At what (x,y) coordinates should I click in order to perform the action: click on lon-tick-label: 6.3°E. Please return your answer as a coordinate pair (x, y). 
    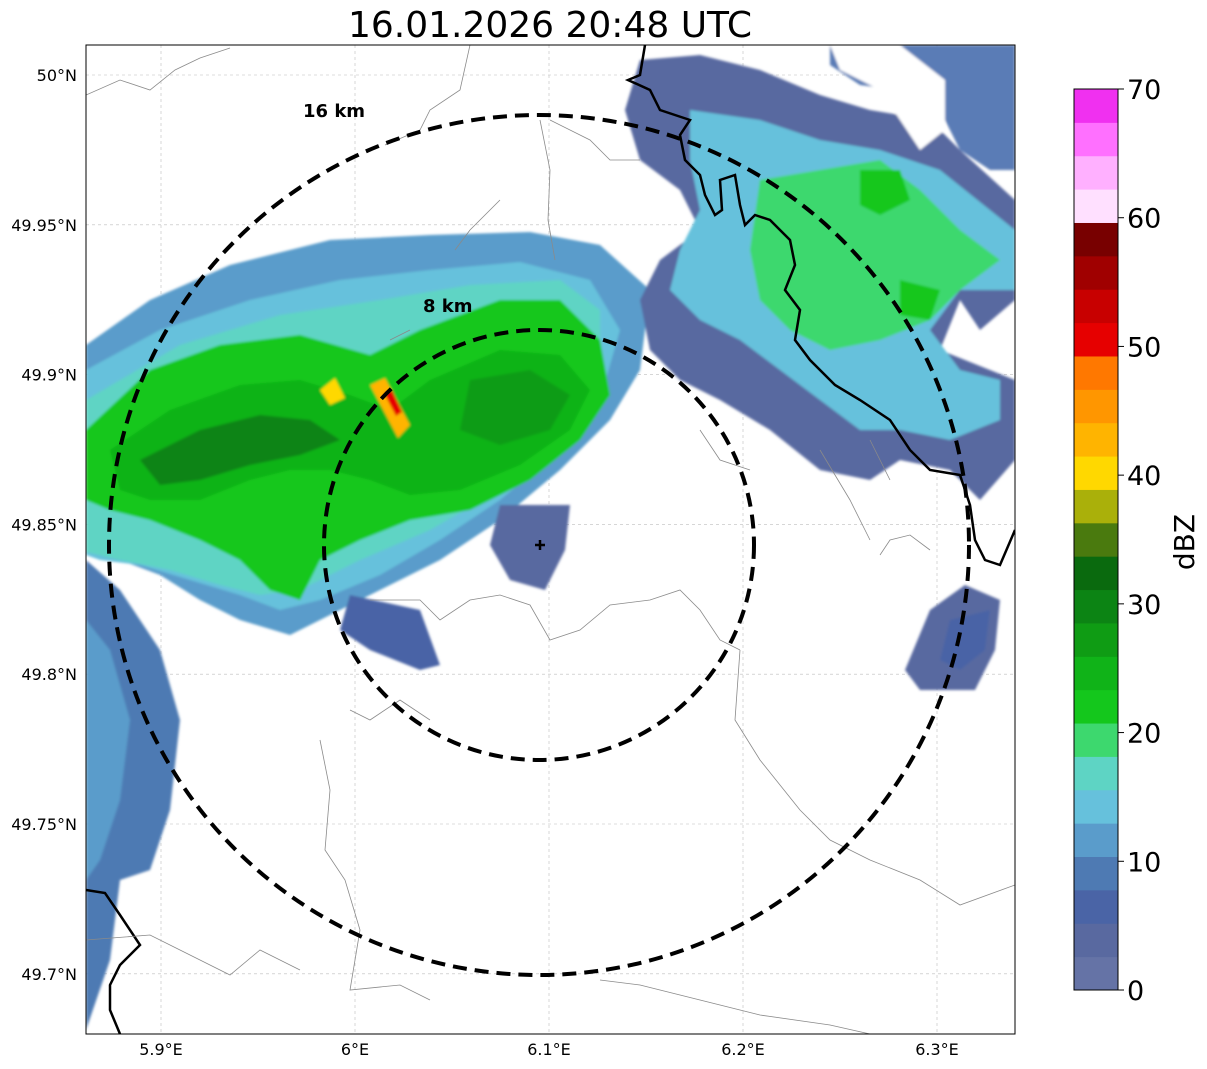
    Looking at the image, I should click on (937, 1049).